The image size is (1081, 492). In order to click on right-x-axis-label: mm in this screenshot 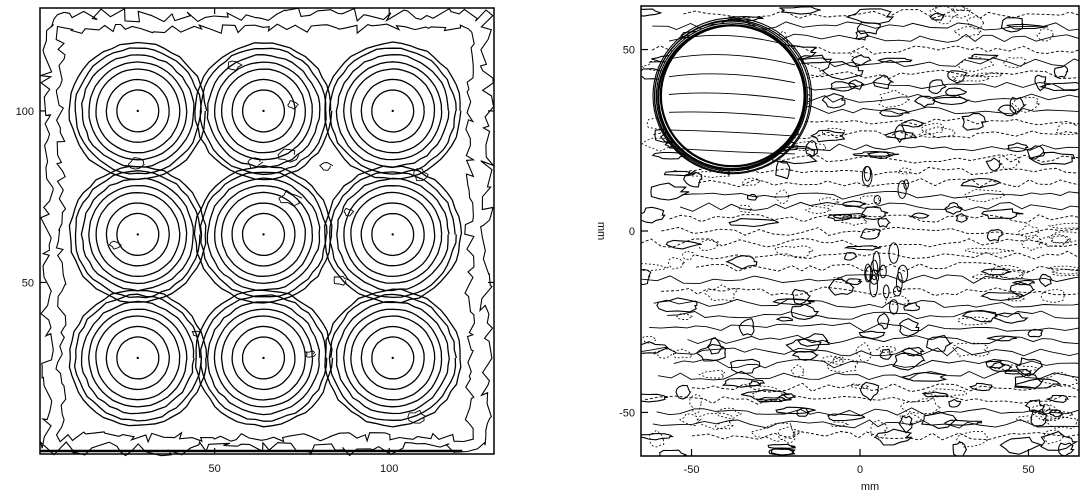, I will do `click(870, 486)`.